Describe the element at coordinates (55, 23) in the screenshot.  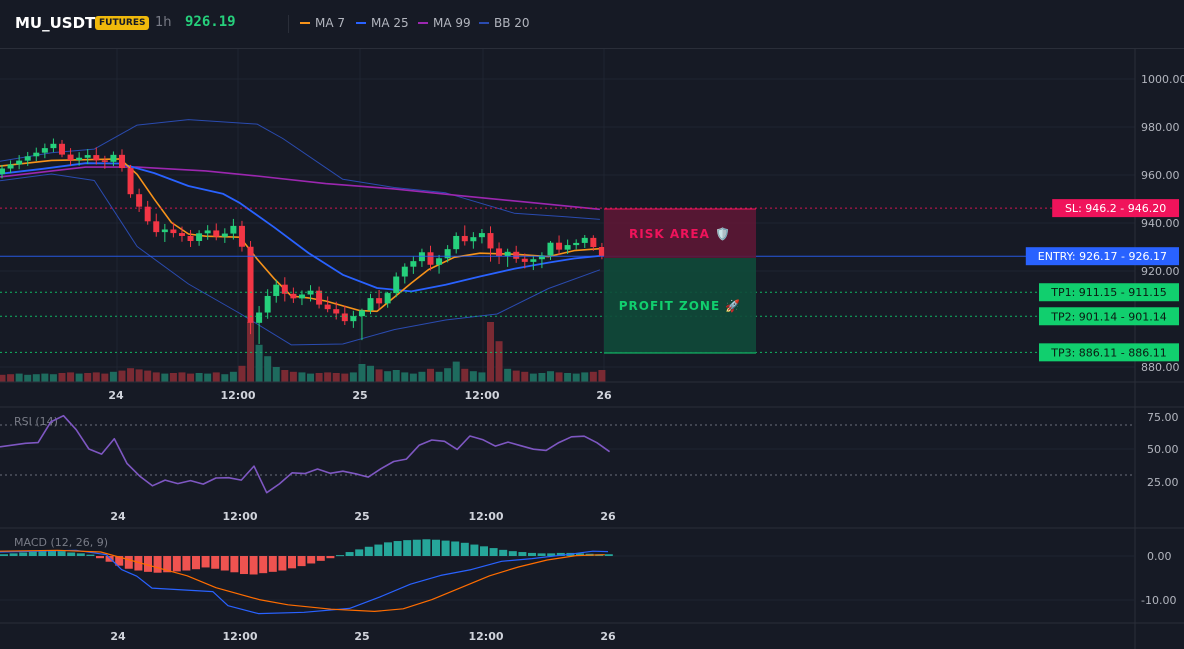
I see `symbol-name: MU_USDT` at that location.